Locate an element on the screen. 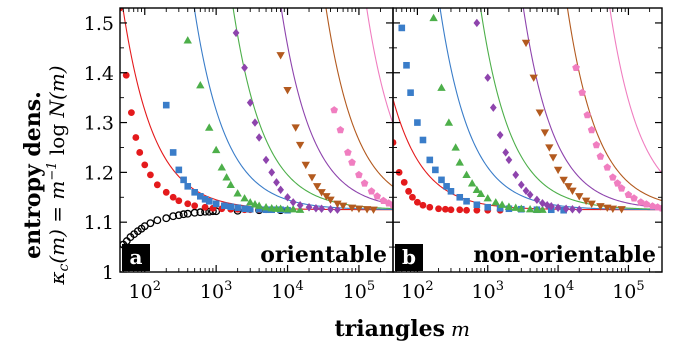 Image resolution: width=678 pixels, height=345 pixels. series-brown is located at coordinates (573, 126).